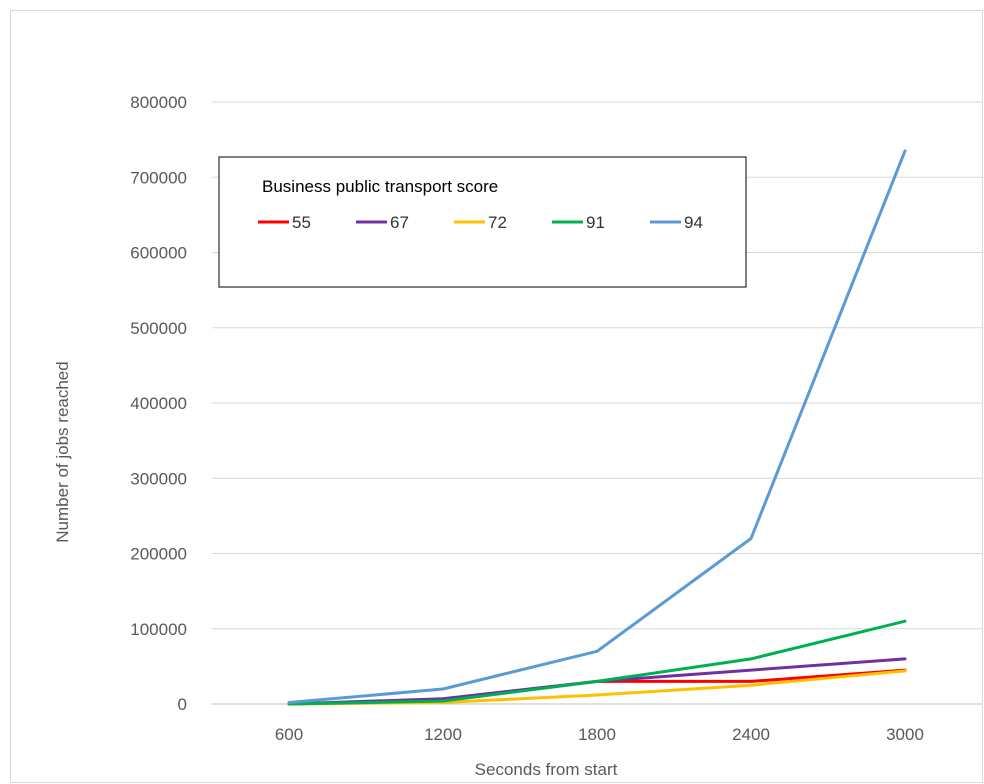 The height and width of the screenshot is (784, 984). Describe the element at coordinates (182, 704) in the screenshot. I see `y-tick-label: 0` at that location.